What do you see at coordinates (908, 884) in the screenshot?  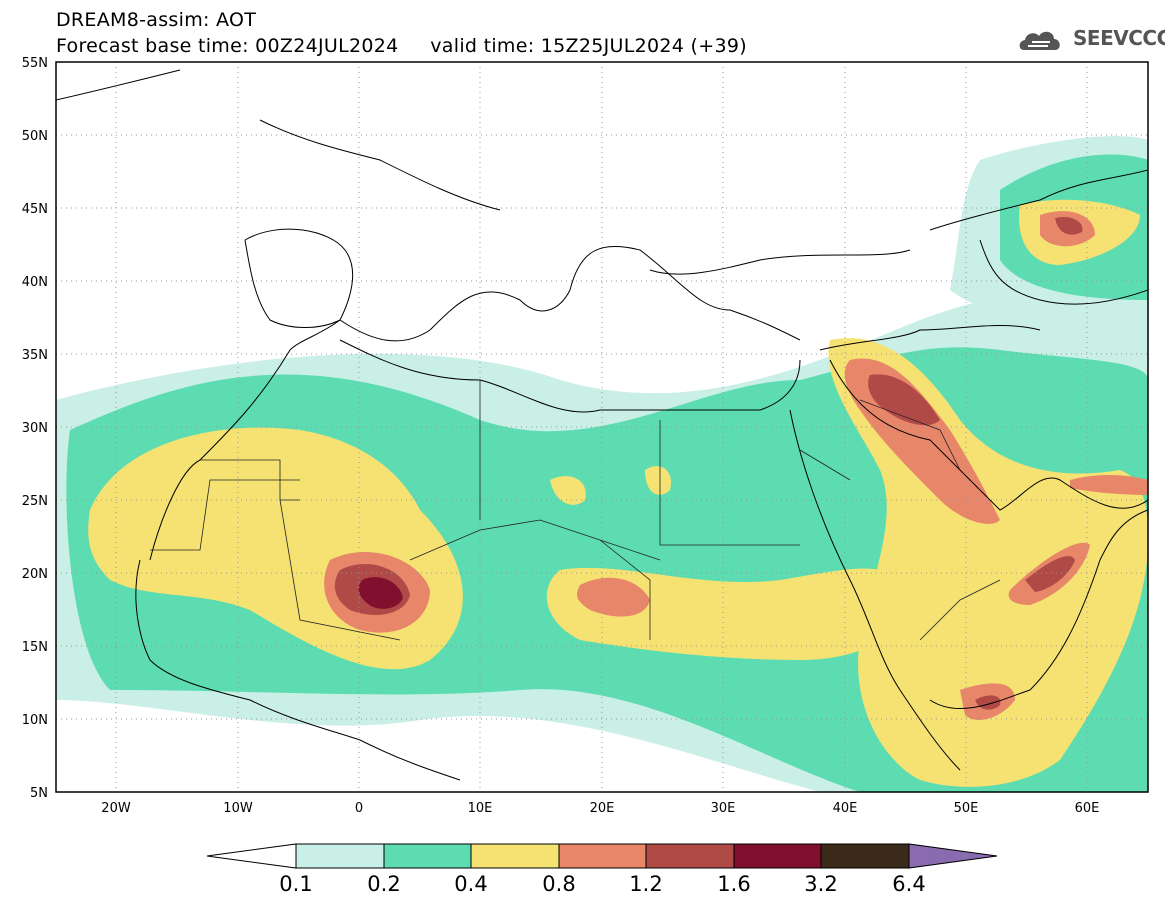 I see `colorbar-label: 6.4` at bounding box center [908, 884].